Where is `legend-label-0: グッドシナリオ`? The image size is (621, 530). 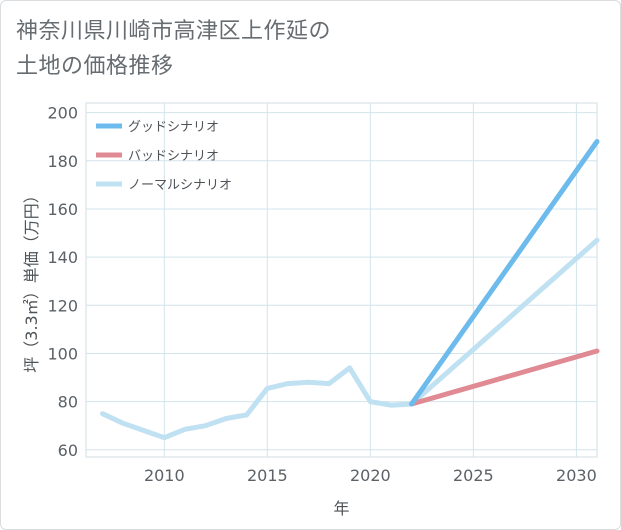
legend-label-0: グッドシナリオ is located at coordinates (173, 127).